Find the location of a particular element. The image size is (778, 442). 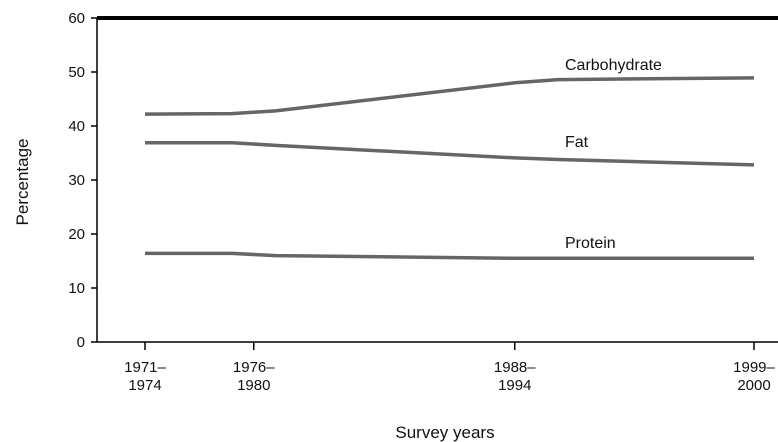

series-line-carbohydrate is located at coordinates (449, 96).